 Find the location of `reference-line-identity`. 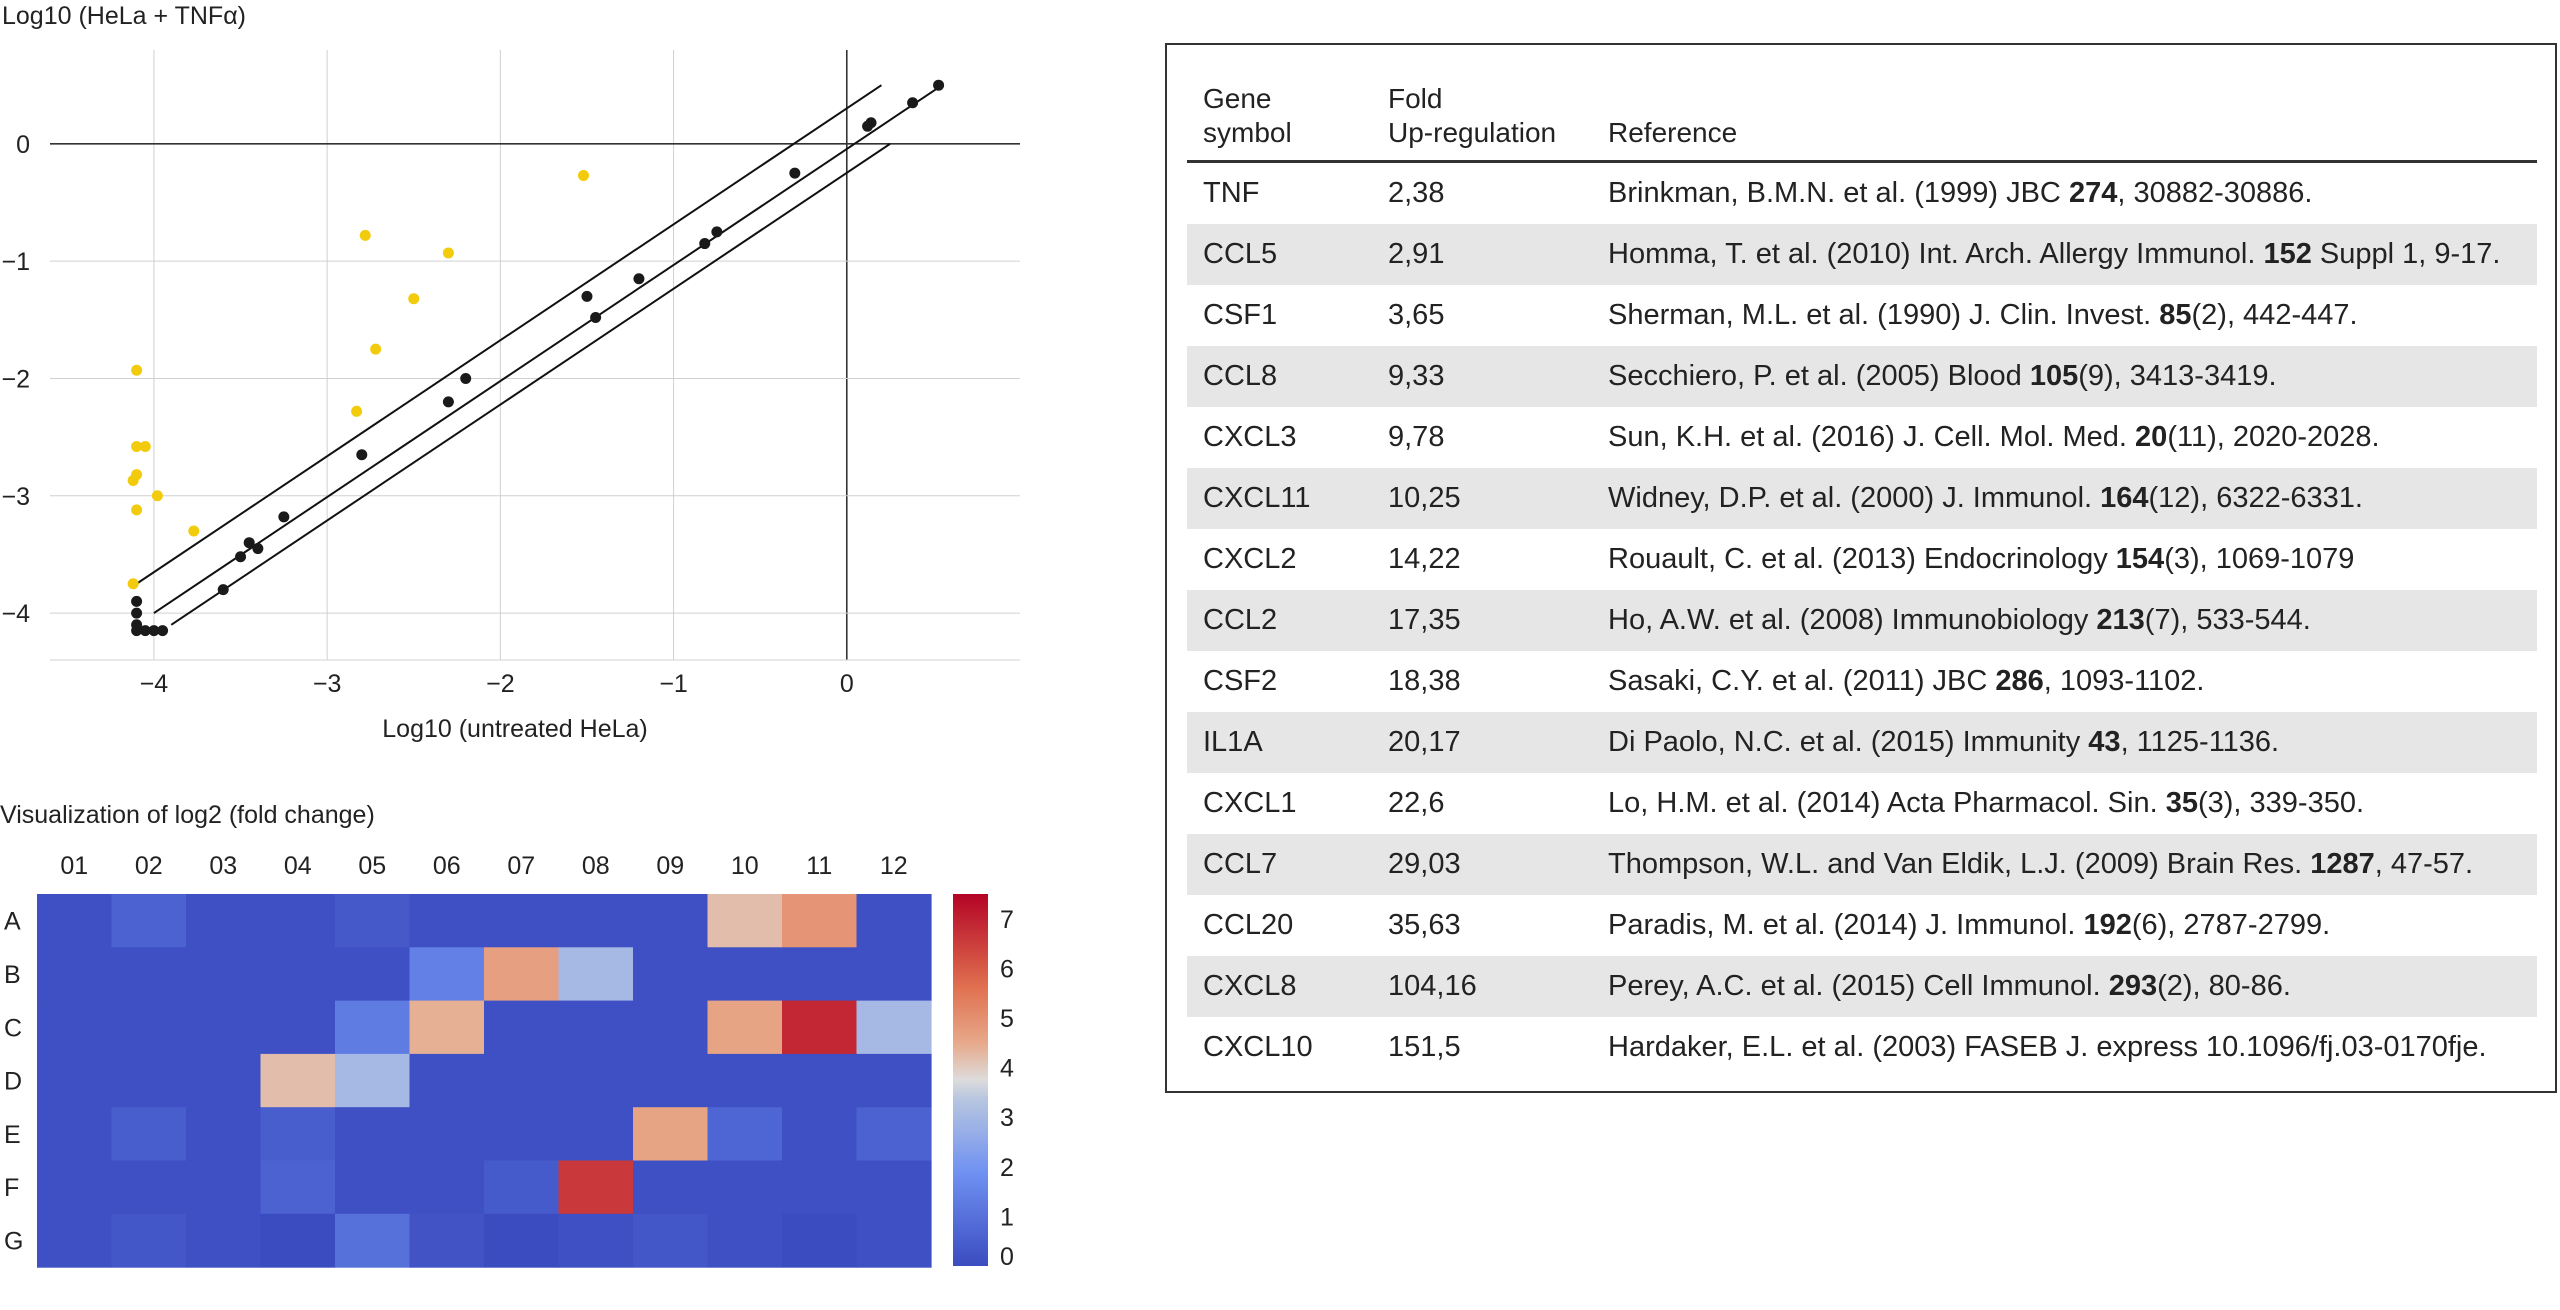

reference-line-identity is located at coordinates (548, 349).